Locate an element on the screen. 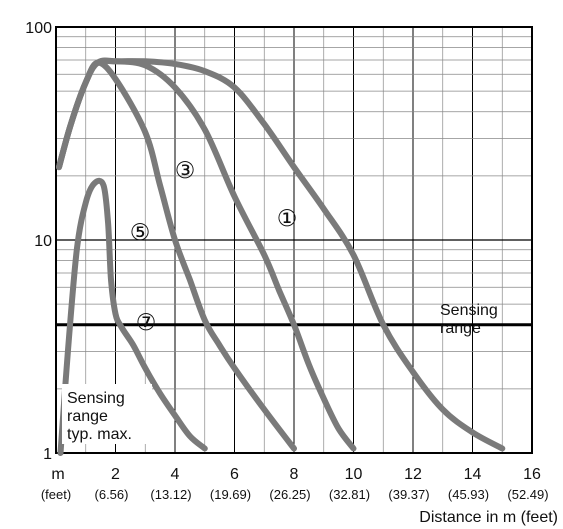 This screenshot has width=563, height=529. x-feet-label: (39.37) is located at coordinates (408, 494).